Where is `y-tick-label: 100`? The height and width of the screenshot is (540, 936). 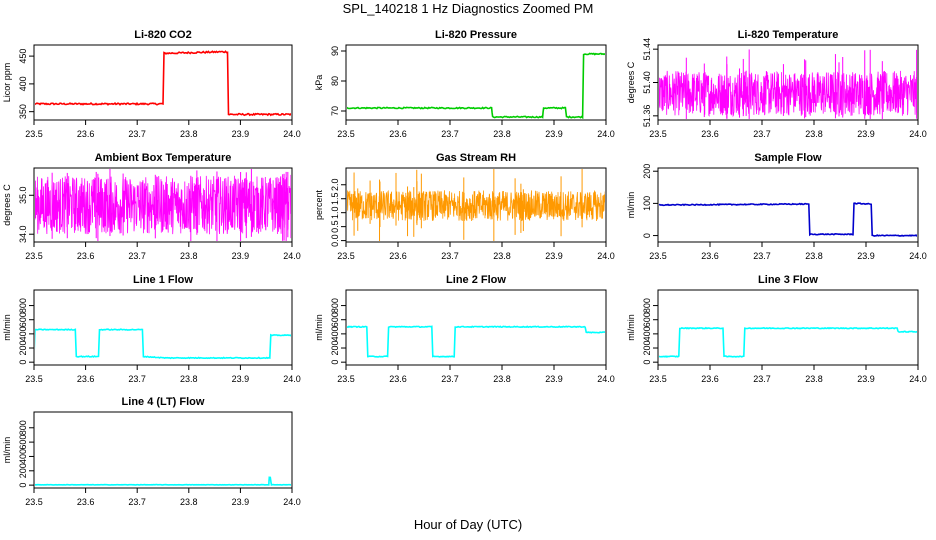
y-tick-label: 100 is located at coordinates (647, 203).